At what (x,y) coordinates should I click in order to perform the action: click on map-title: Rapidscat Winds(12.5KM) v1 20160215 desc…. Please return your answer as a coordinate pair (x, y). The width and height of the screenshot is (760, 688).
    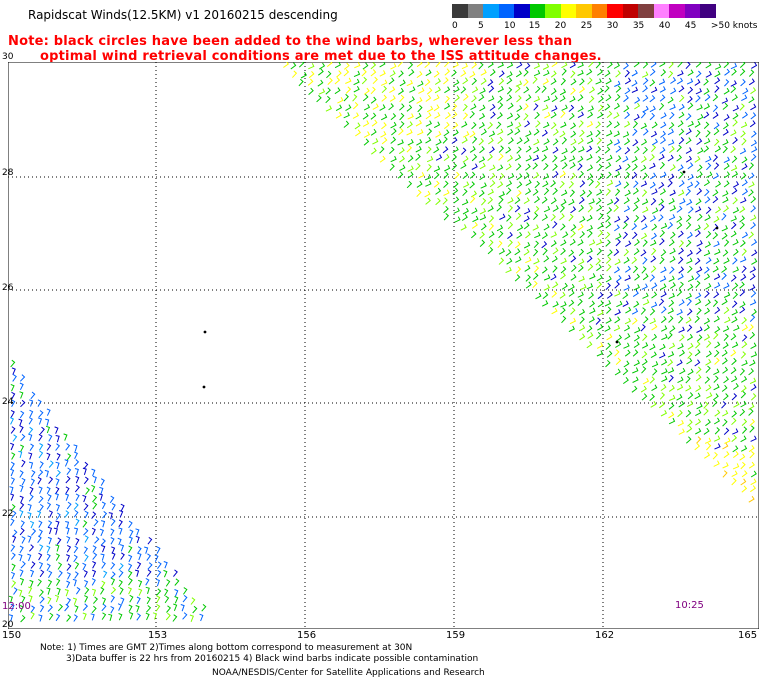
    Looking at the image, I should click on (183, 15).